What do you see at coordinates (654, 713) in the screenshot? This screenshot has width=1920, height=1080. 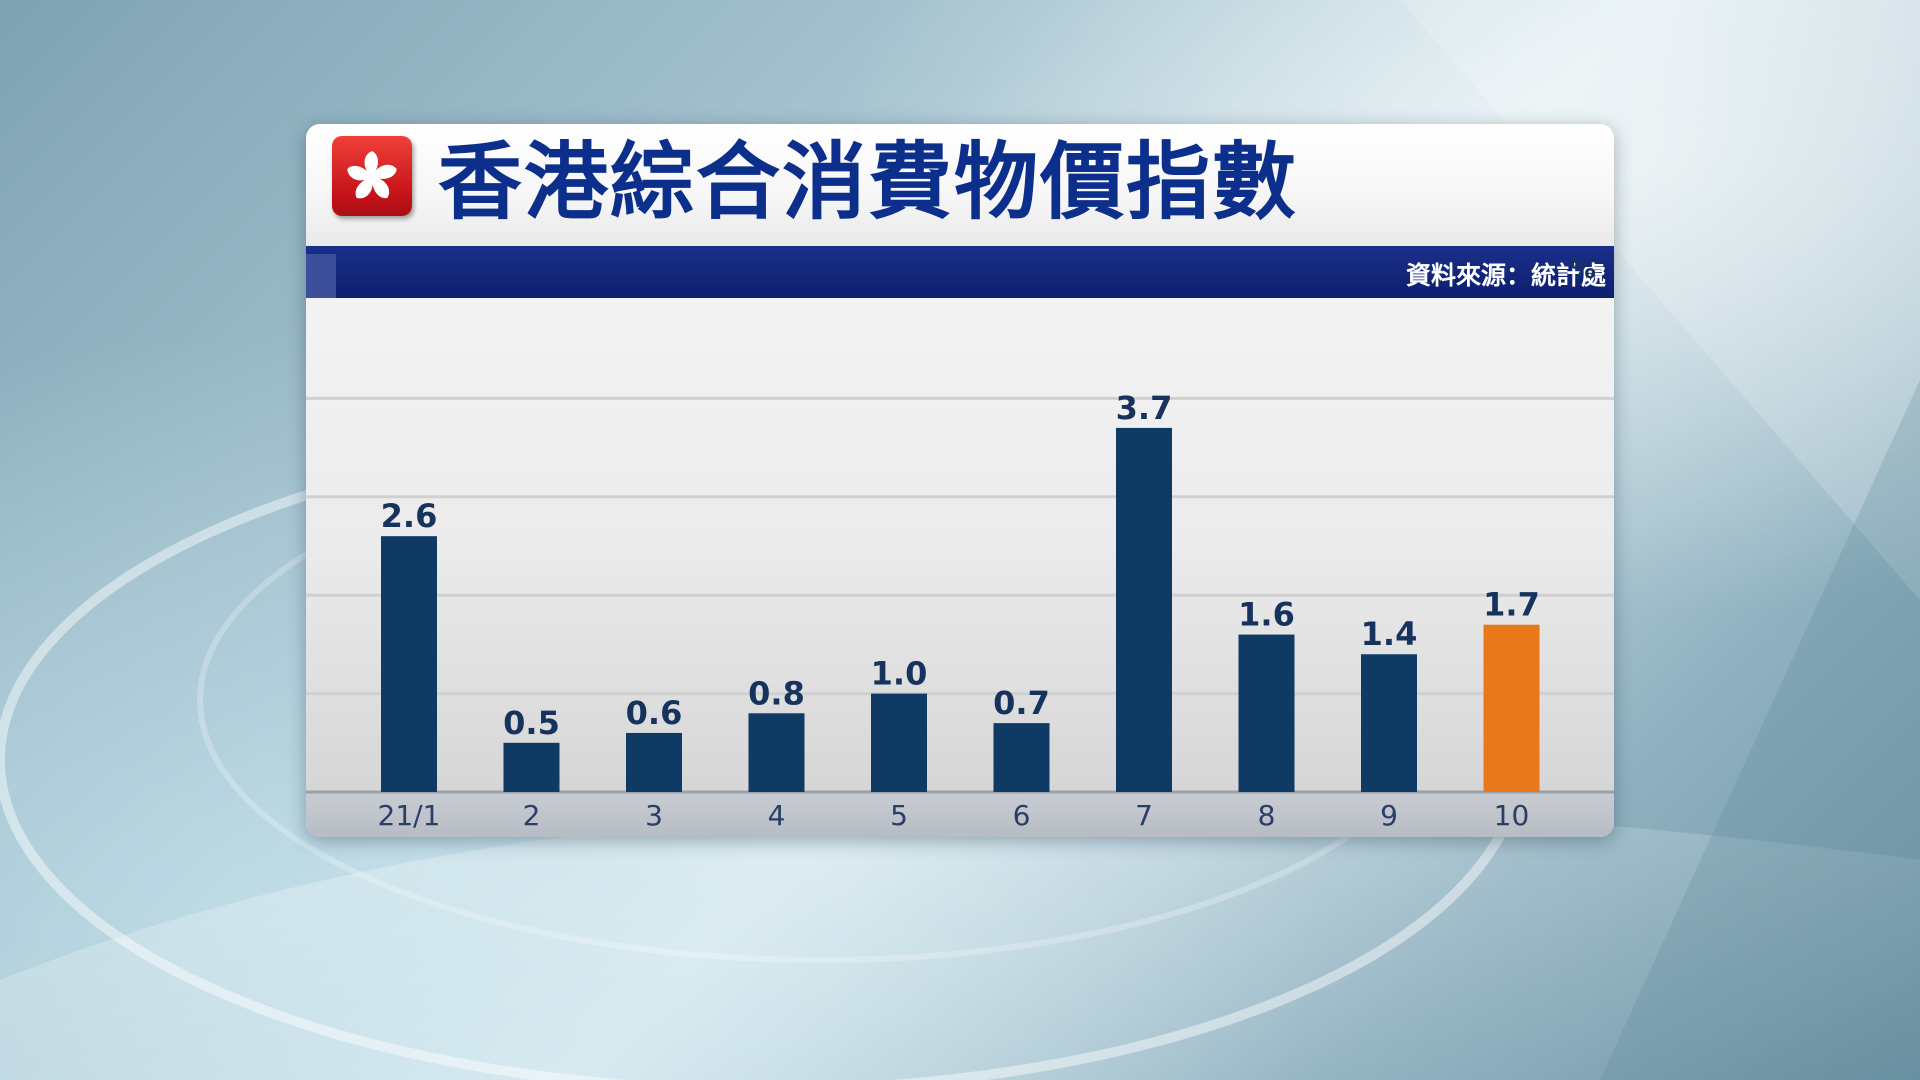 I see `value-label: 0.6` at bounding box center [654, 713].